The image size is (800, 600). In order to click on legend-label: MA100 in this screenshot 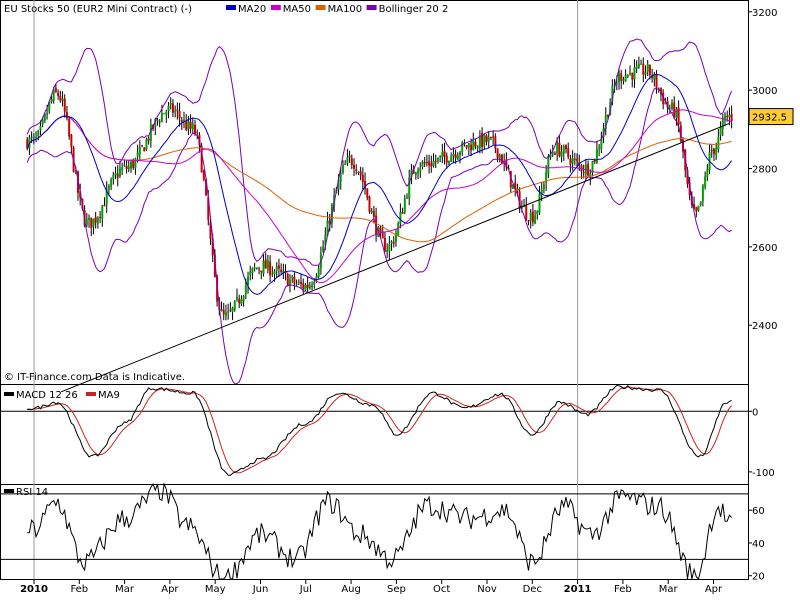, I will do `click(345, 9)`.